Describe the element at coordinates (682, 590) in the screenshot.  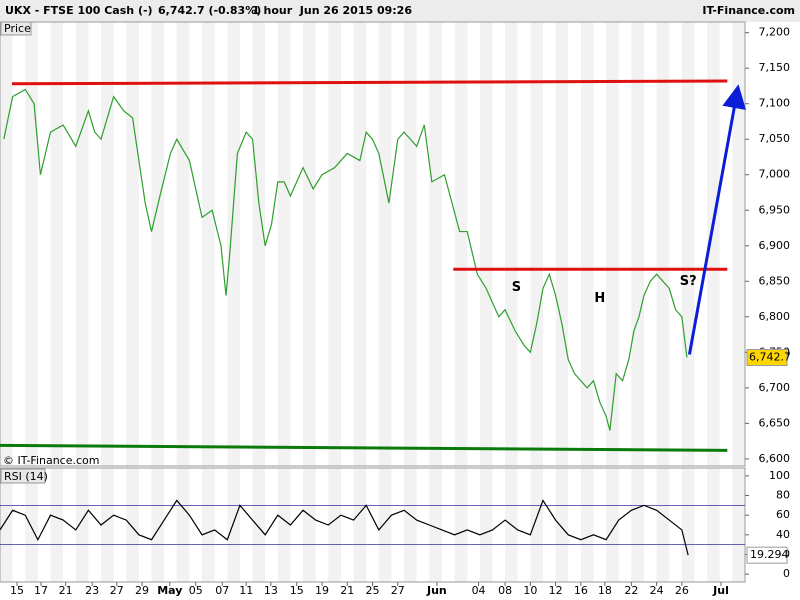
I see `x-tick-label: 26` at that location.